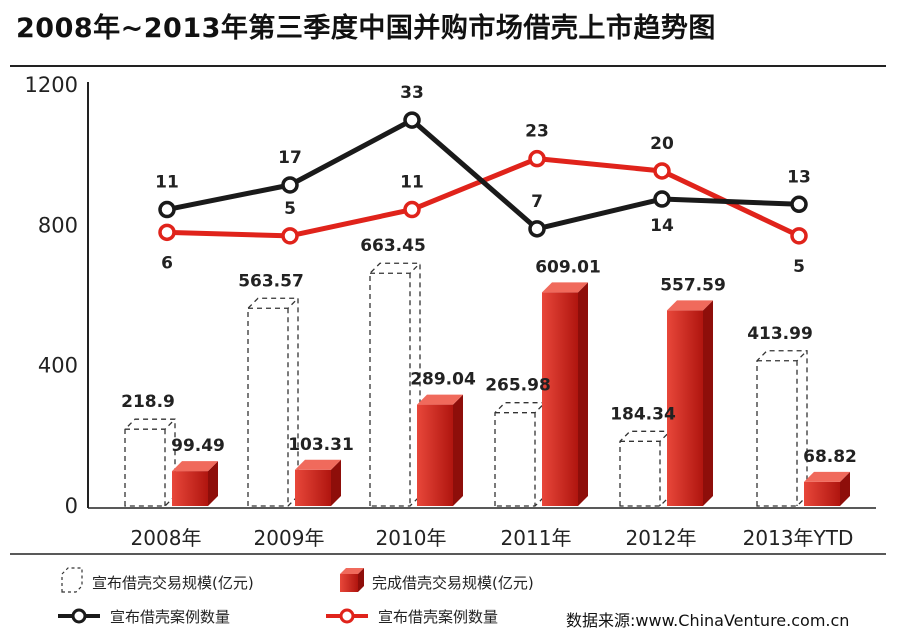  Describe the element at coordinates (349, 583) in the screenshot. I see `legend-swatch-red` at that location.